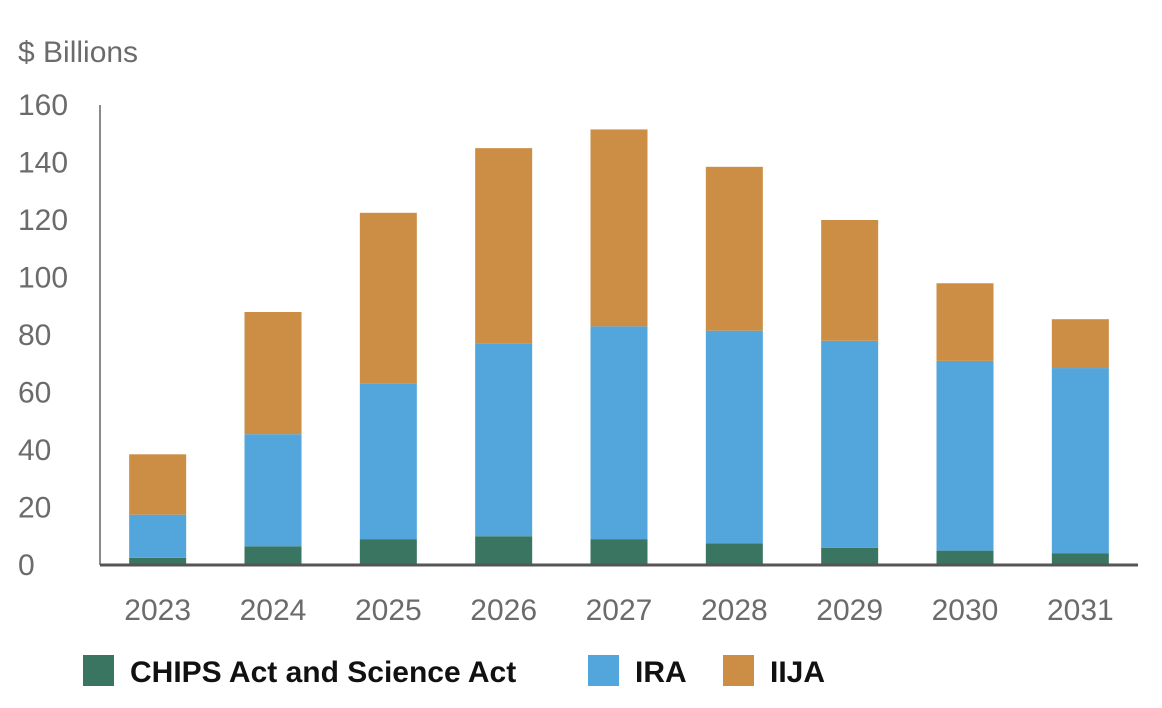  What do you see at coordinates (850, 280) in the screenshot?
I see `bar-segment-iija-2029` at bounding box center [850, 280].